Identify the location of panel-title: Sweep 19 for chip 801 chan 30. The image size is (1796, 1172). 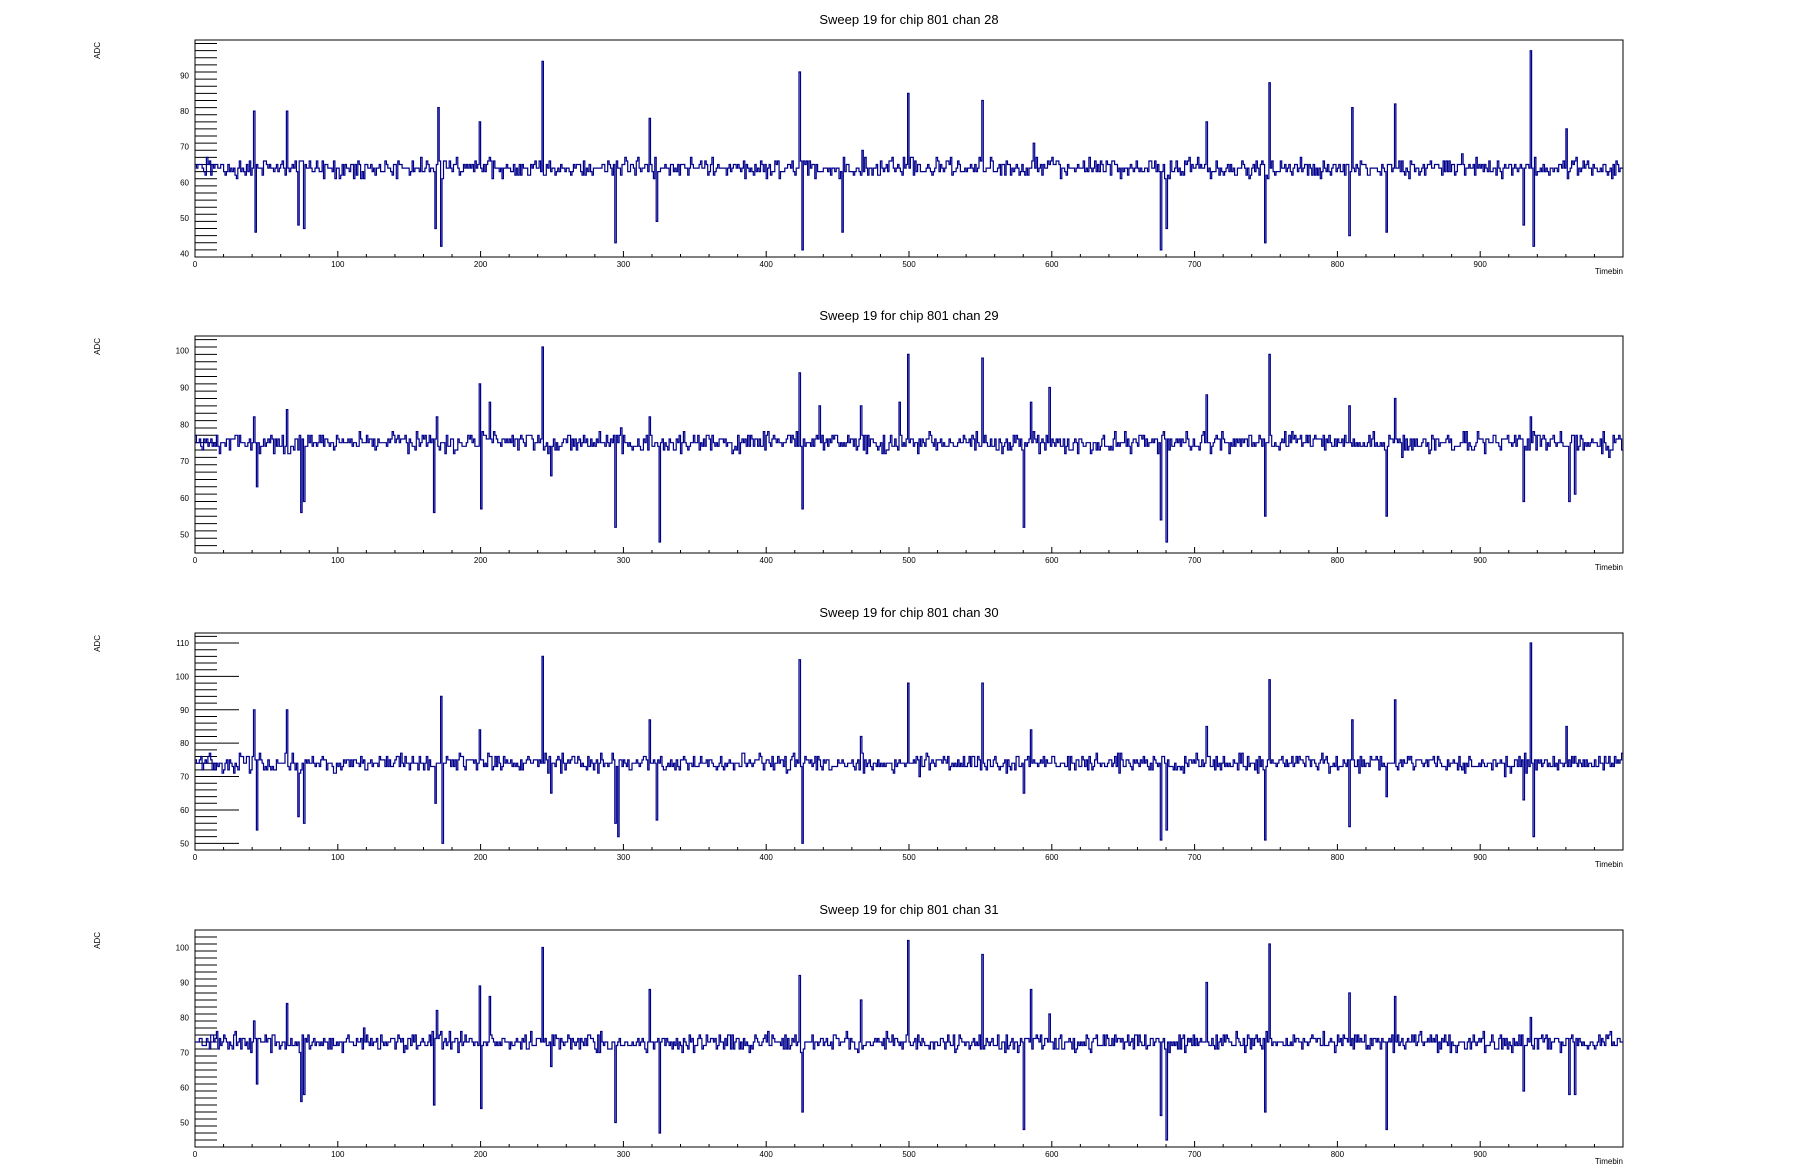
(908, 612).